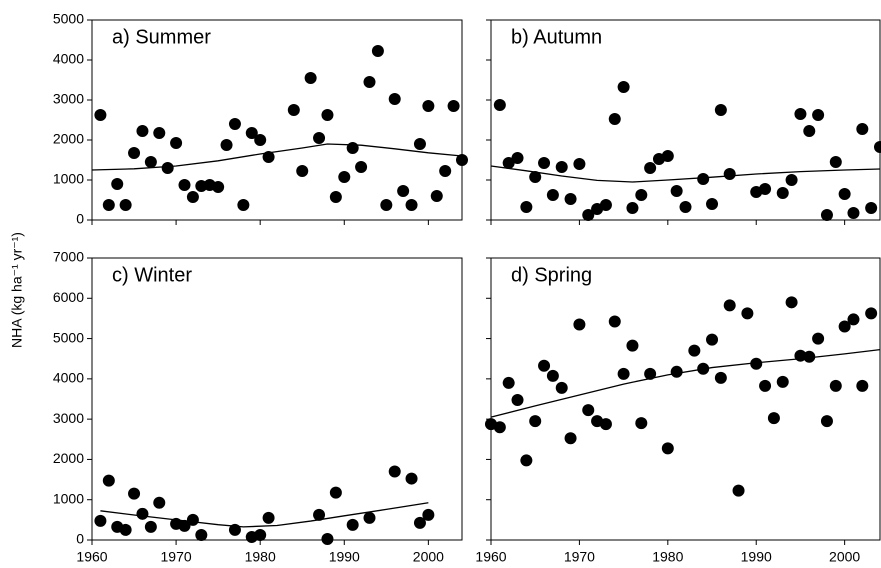 The width and height of the screenshot is (881, 568). What do you see at coordinates (344, 557) in the screenshot?
I see `x-tick-label: 1990` at bounding box center [344, 557].